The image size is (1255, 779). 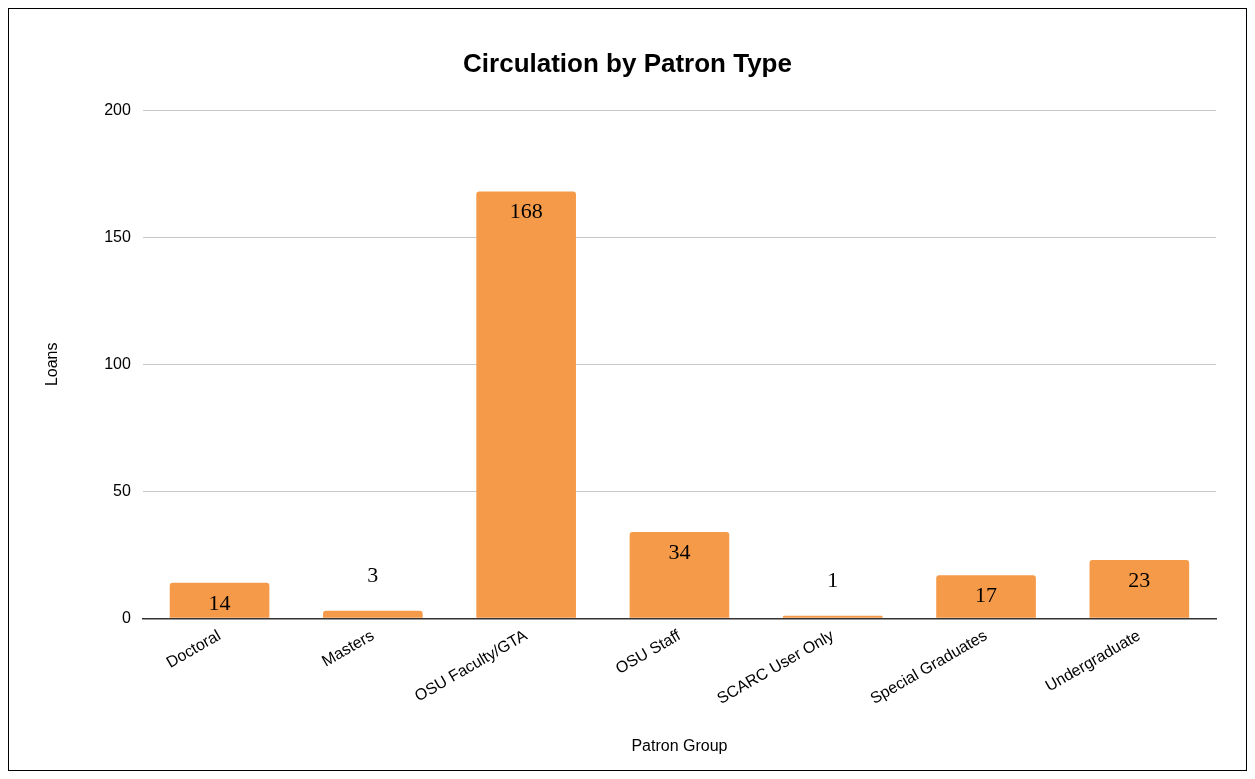 I want to click on data-label: 14, so click(x=219, y=602).